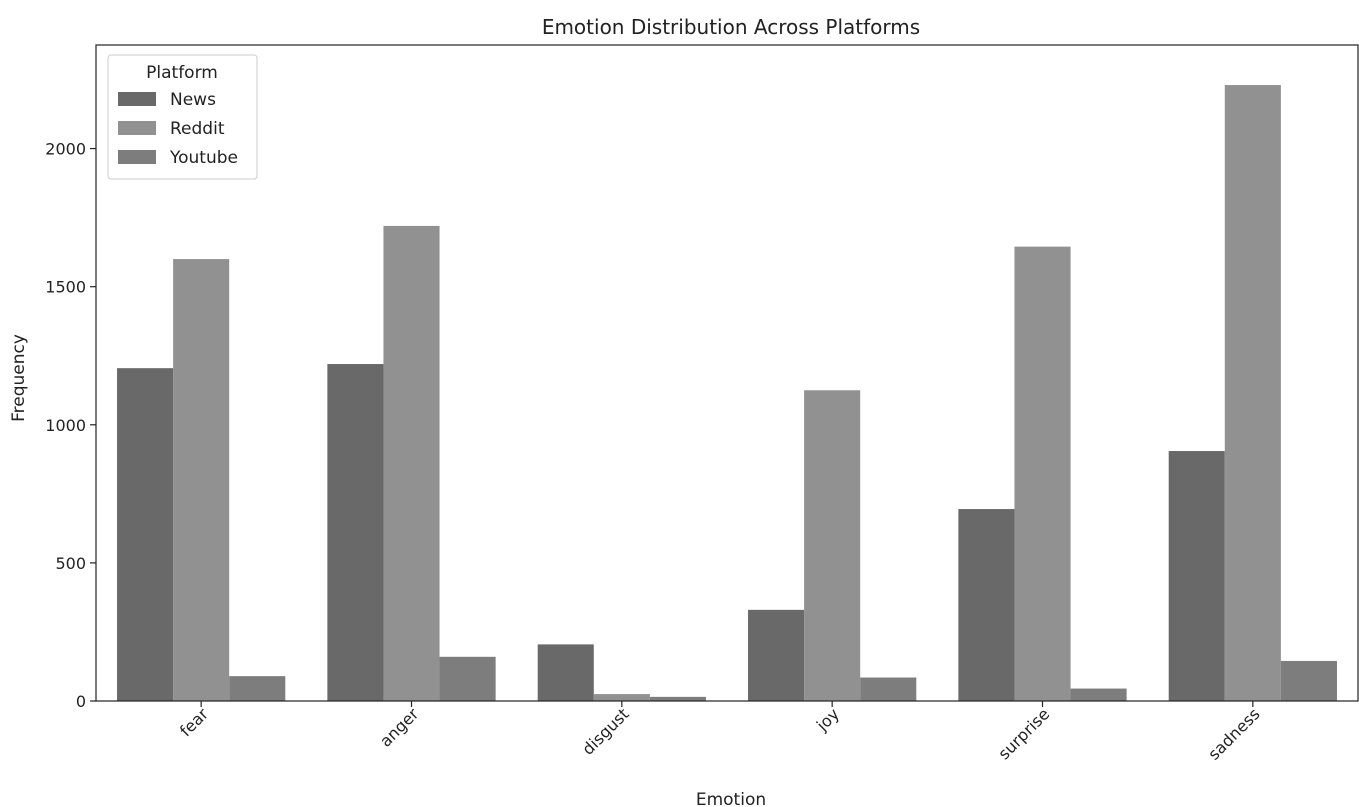  What do you see at coordinates (776, 655) in the screenshot?
I see `bar-news-joy` at bounding box center [776, 655].